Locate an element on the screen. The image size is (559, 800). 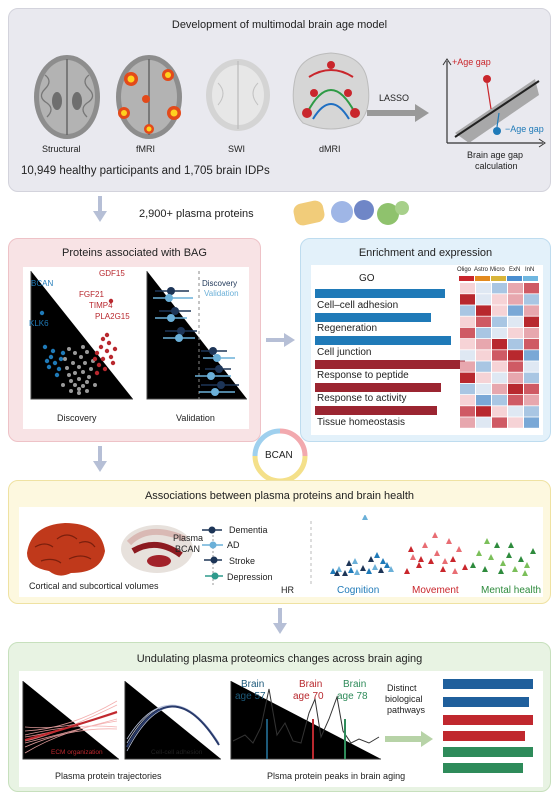
protein-blobs-icon is located at coordinates (351, 213).